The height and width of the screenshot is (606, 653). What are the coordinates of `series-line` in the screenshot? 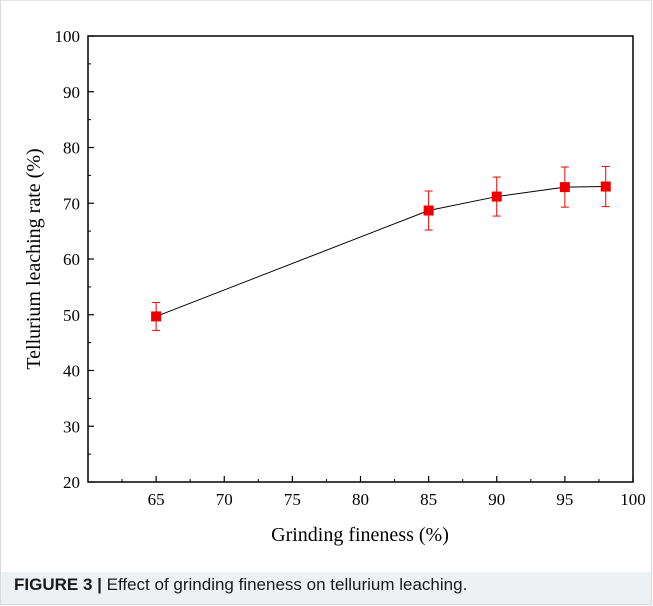 It's located at (380, 251).